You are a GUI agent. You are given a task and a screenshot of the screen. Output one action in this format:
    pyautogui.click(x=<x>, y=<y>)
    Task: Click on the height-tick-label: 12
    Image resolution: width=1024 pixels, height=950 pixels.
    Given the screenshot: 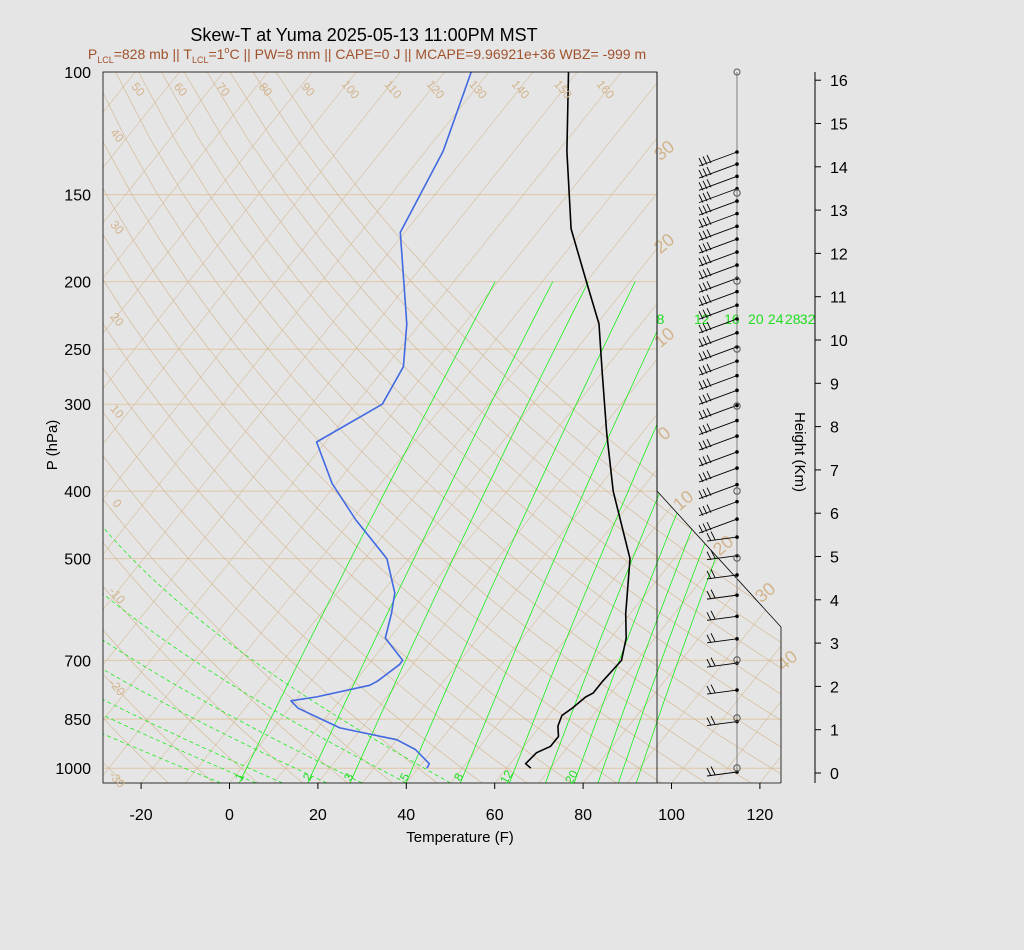 What is the action you would take?
    pyautogui.click(x=839, y=254)
    